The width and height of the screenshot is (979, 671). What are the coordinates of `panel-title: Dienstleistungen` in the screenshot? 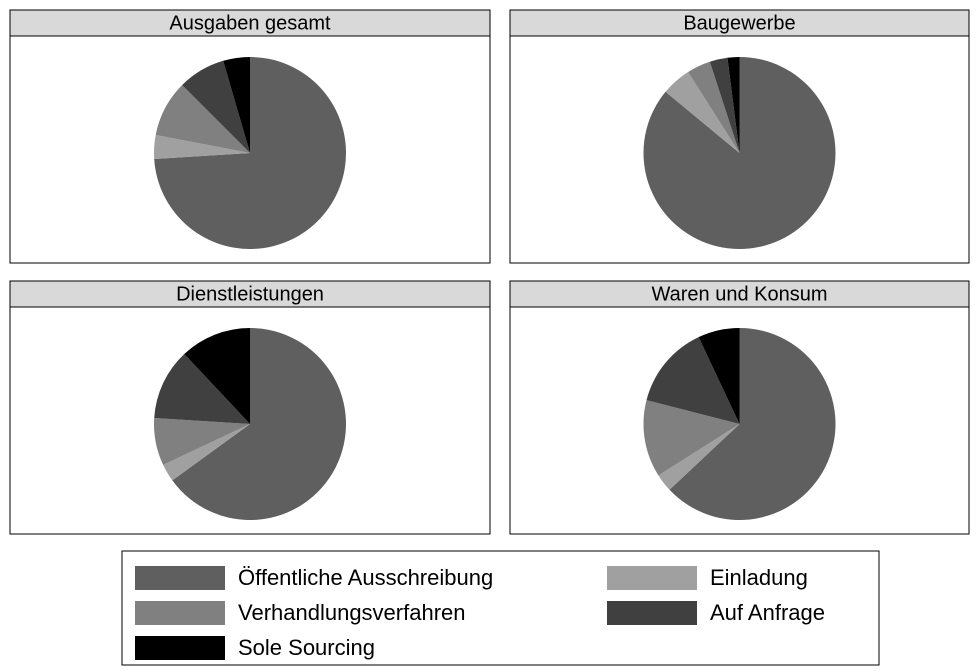 It's located at (250, 294).